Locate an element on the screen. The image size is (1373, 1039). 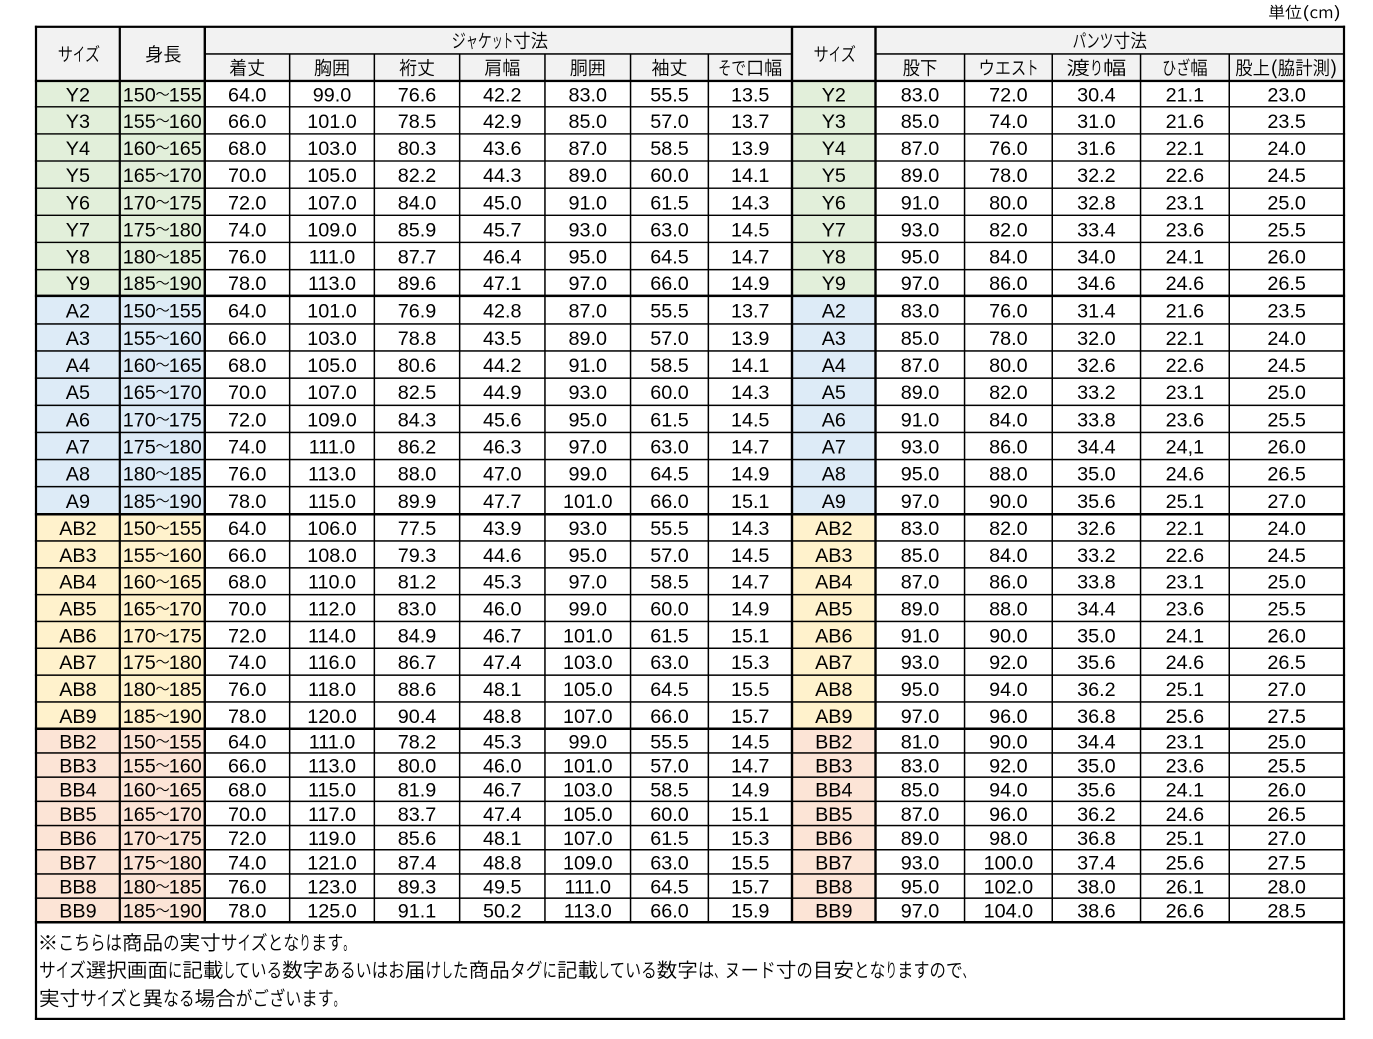
svg-text: A7 is located at coordinates (834, 448).